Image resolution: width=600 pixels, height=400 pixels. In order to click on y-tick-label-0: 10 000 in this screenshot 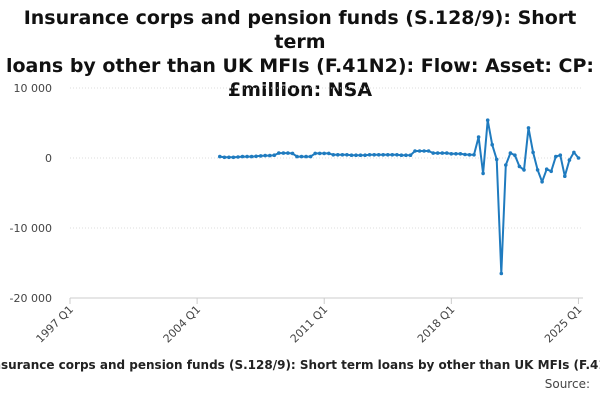, I will do `click(33, 88)`.